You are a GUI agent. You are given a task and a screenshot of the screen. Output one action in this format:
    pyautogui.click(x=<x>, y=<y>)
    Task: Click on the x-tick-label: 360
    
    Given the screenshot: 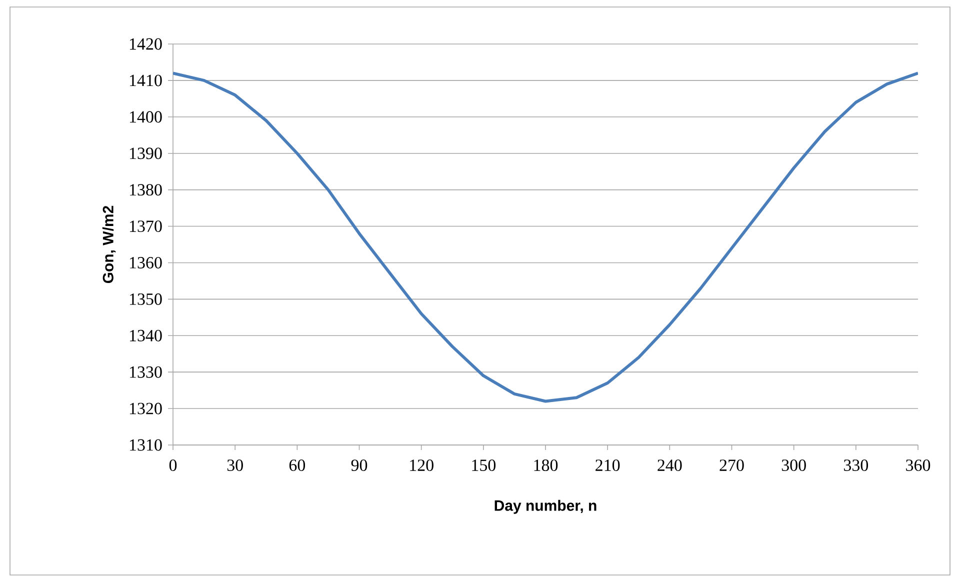 What is the action you would take?
    pyautogui.click(x=918, y=465)
    